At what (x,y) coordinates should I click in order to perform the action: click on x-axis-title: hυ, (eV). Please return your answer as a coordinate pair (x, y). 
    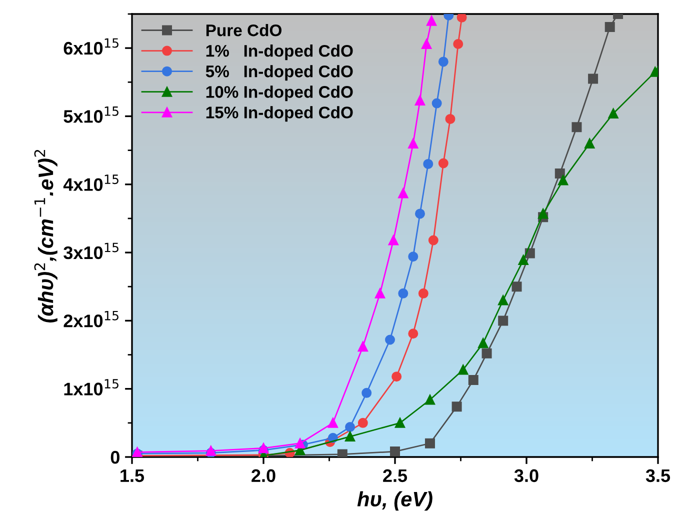
    Looking at the image, I should click on (394, 501).